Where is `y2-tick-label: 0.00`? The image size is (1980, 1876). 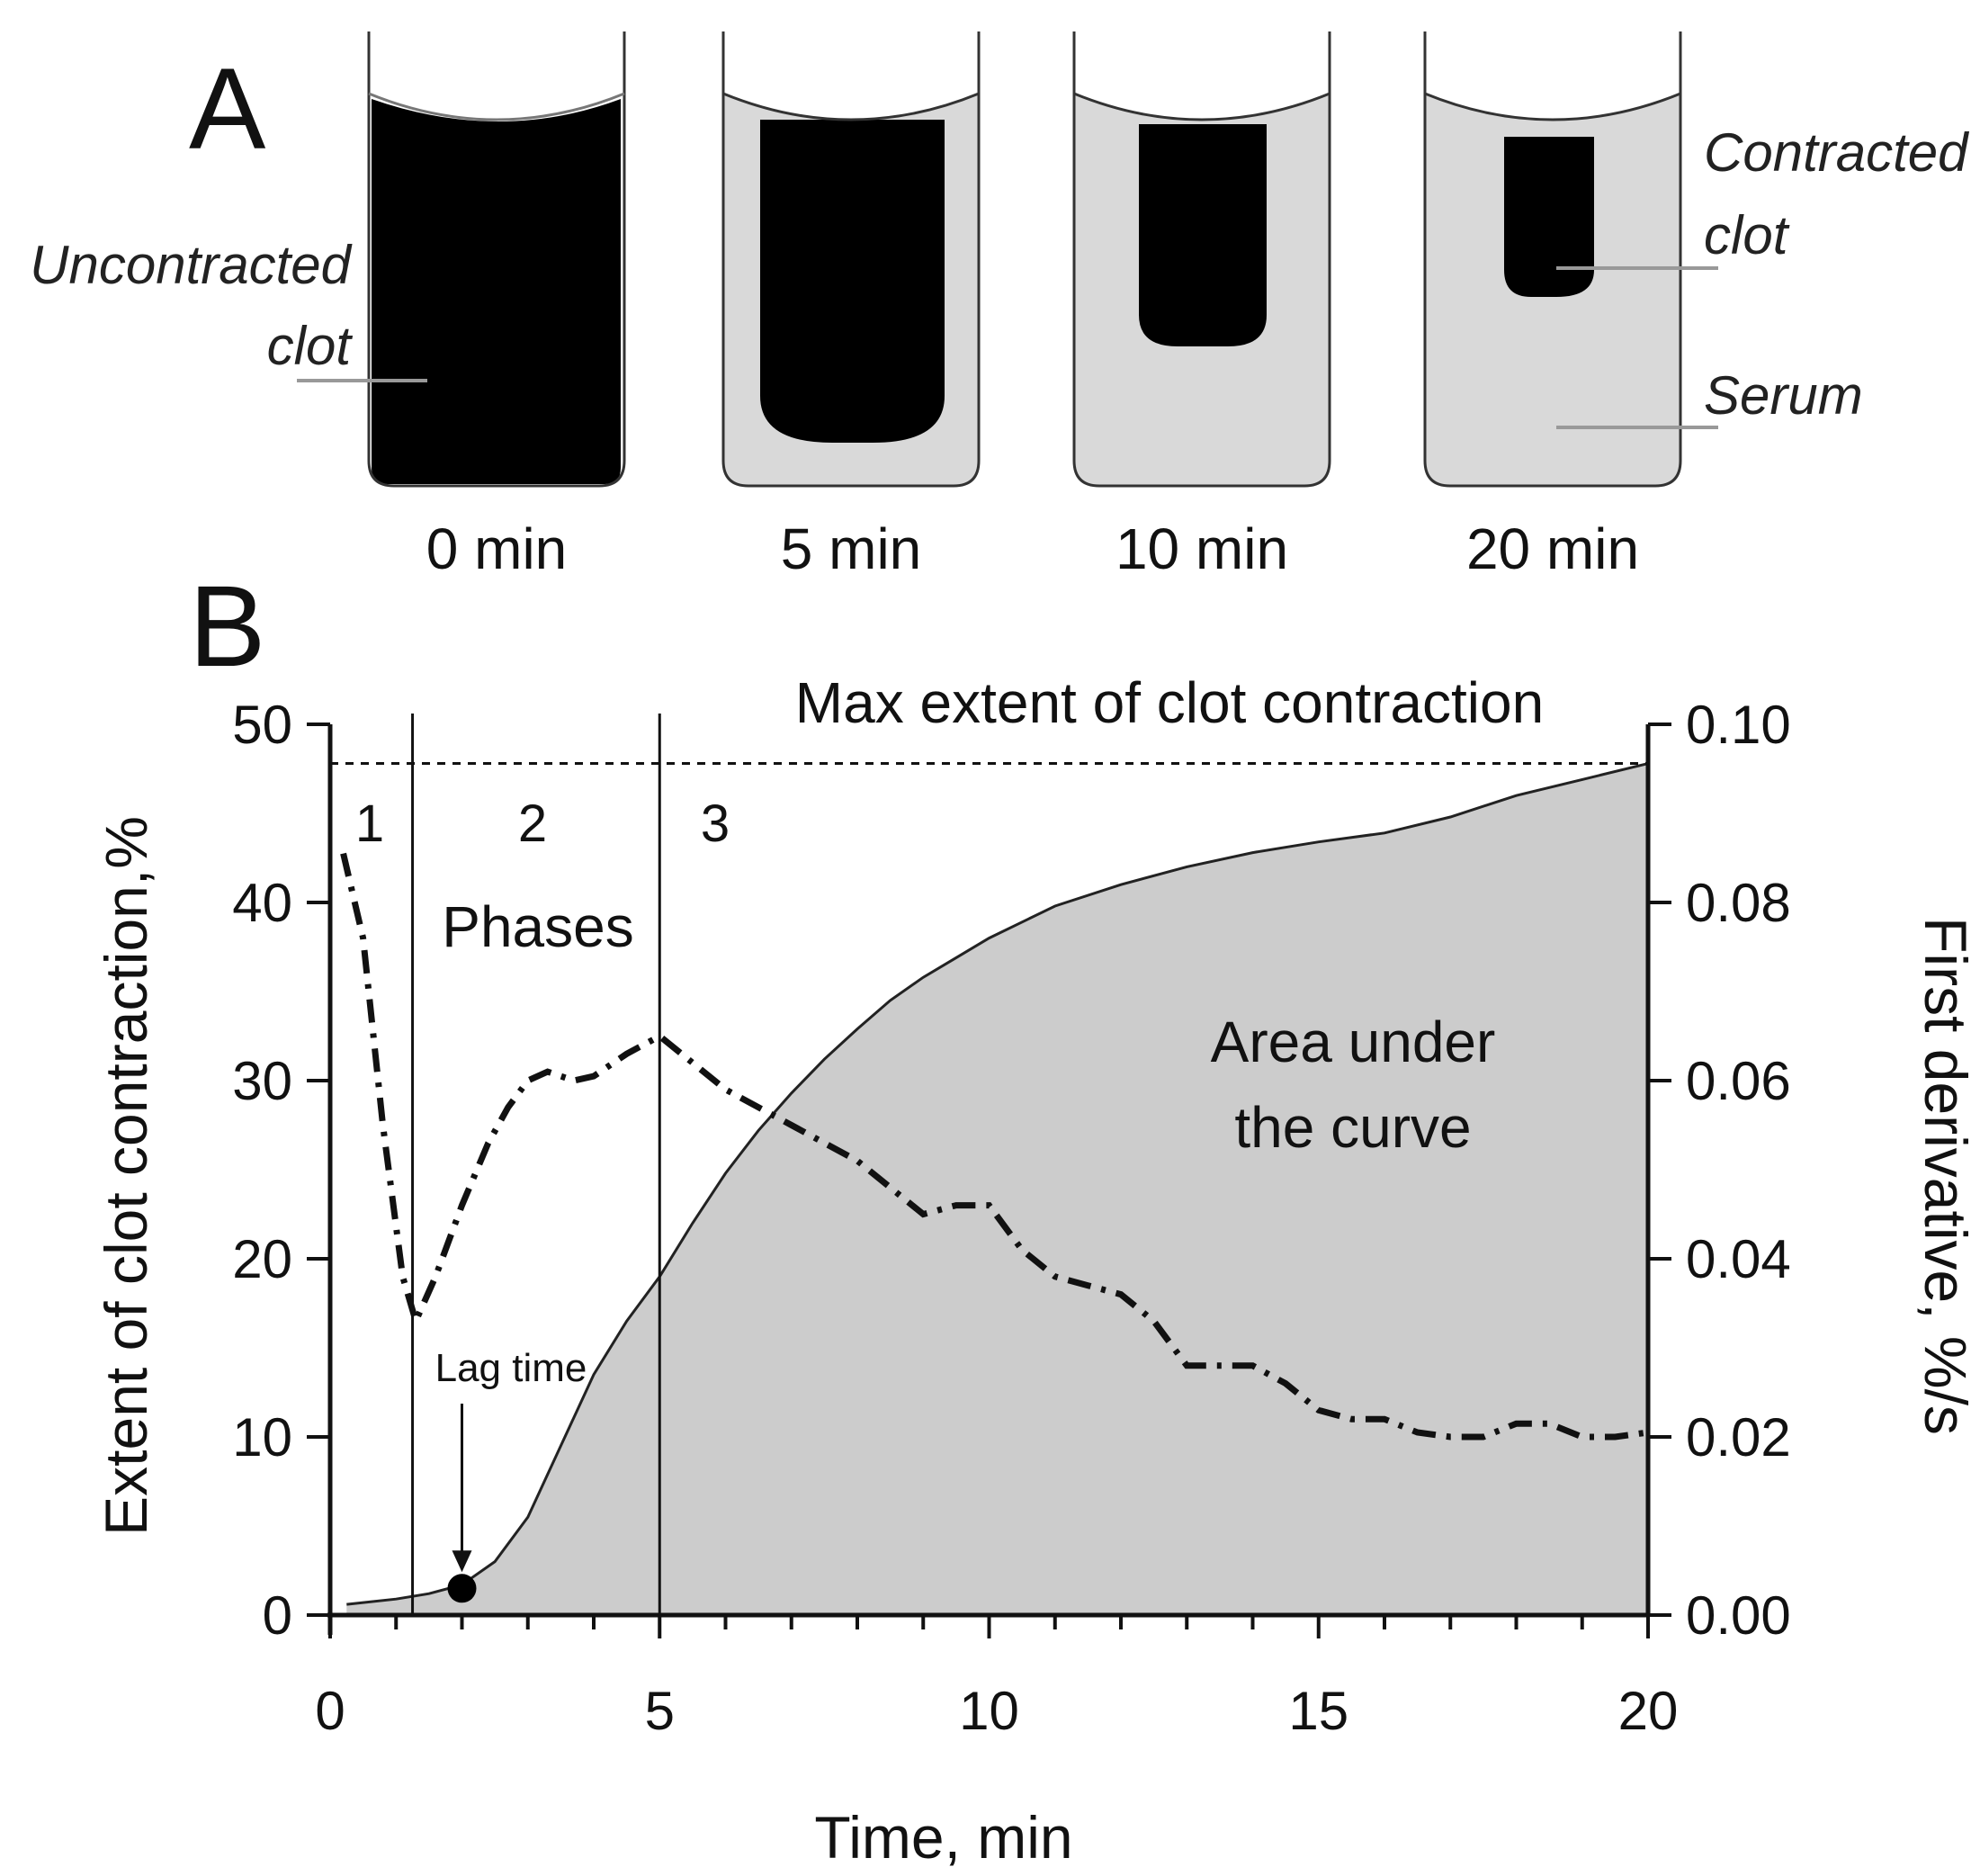
y2-tick-label: 0.00 is located at coordinates (1739, 1615).